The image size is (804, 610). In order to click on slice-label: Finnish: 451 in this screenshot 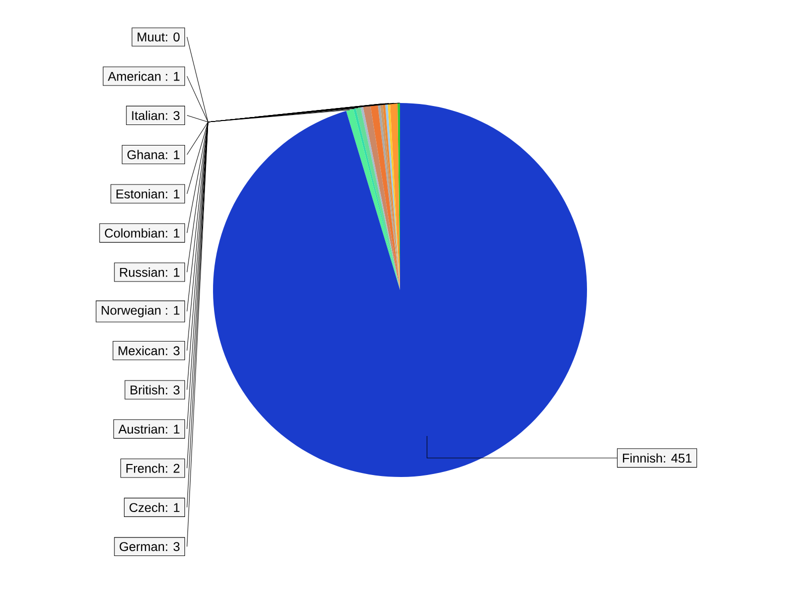, I will do `click(657, 458)`.